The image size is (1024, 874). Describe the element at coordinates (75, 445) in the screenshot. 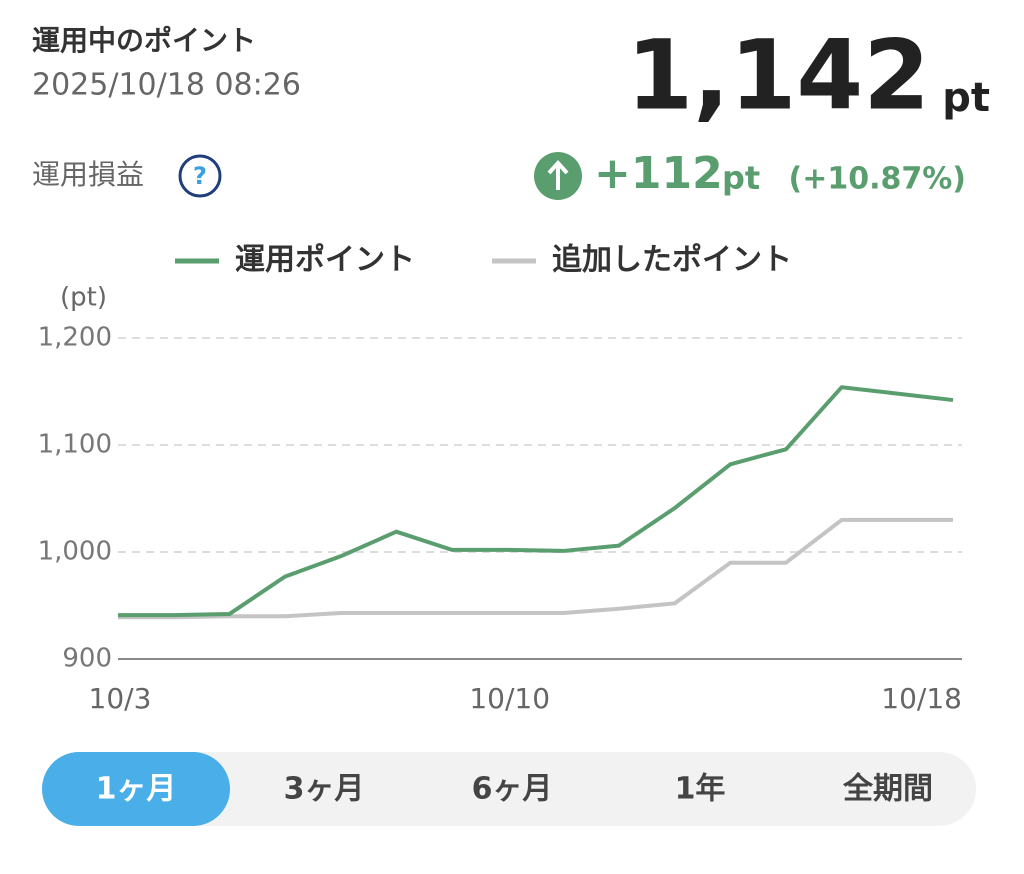

I see `y-tick-label: 1,100` at that location.